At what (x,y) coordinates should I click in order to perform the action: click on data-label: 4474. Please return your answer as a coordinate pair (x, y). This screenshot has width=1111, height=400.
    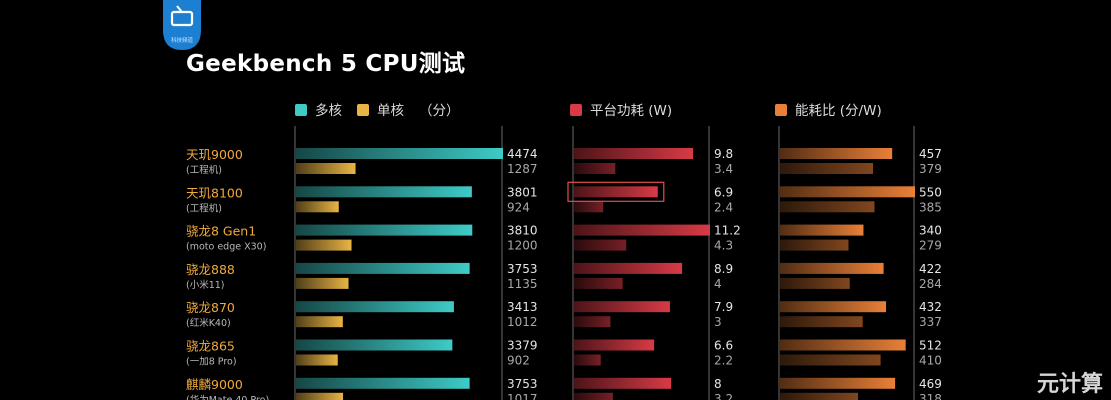
    Looking at the image, I should click on (522, 154).